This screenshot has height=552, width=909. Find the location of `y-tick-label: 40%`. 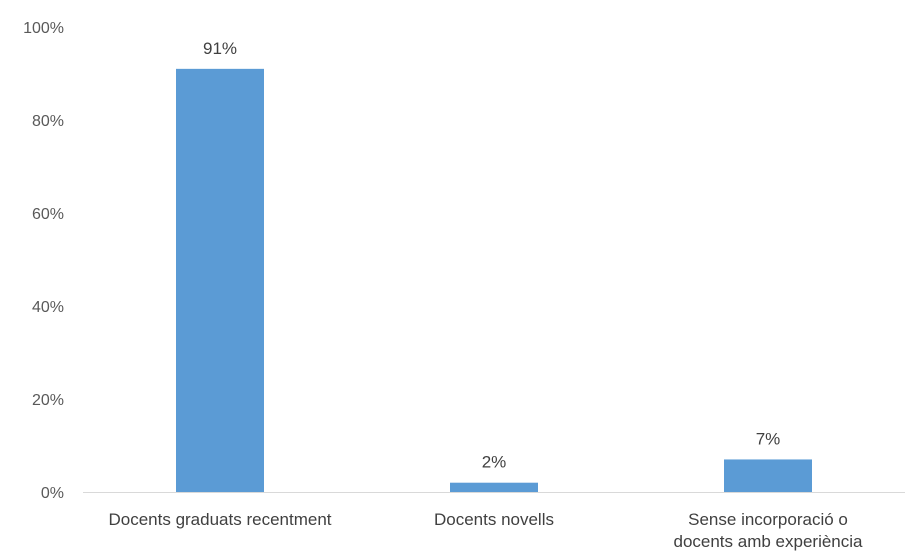

y-tick-label: 40% is located at coordinates (48, 307).